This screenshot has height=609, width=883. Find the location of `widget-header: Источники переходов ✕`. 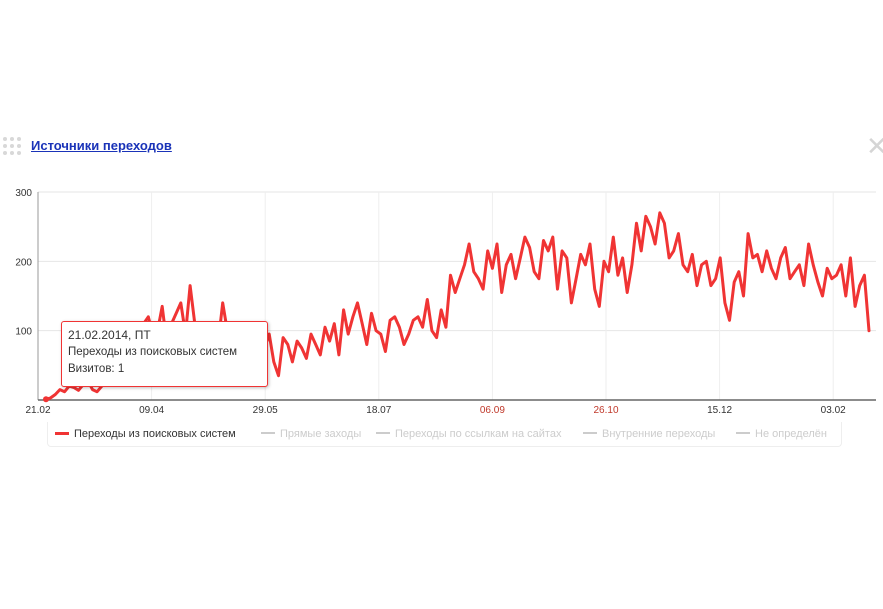

widget-header: Источники переходов ✕ is located at coordinates (441, 146).